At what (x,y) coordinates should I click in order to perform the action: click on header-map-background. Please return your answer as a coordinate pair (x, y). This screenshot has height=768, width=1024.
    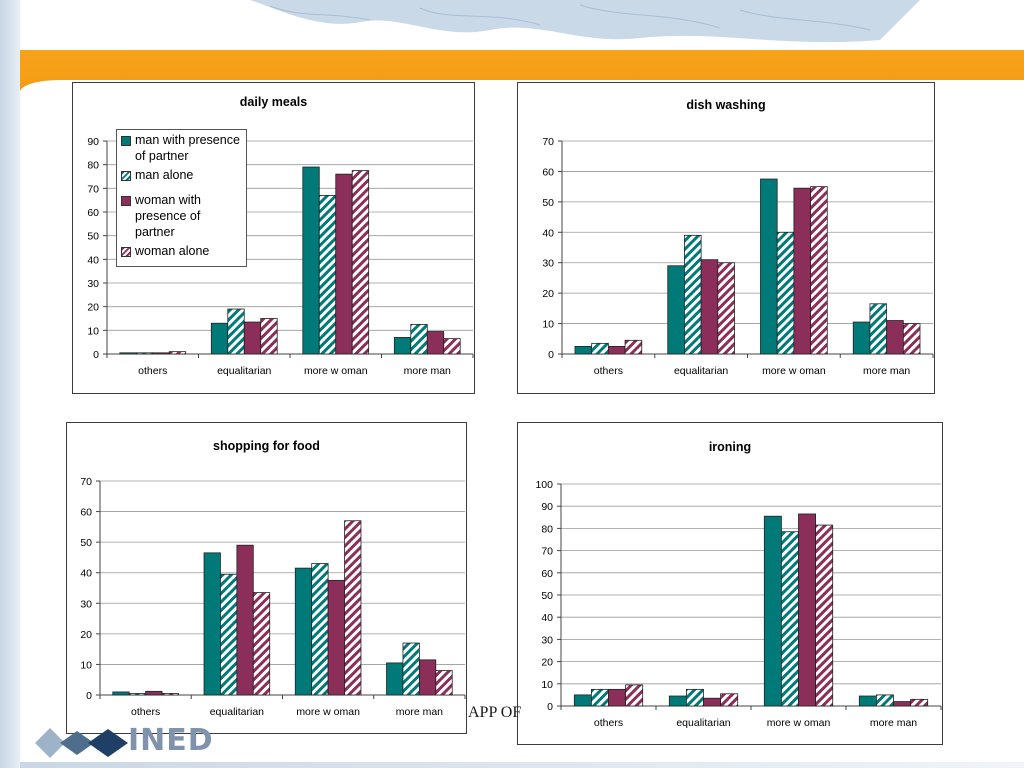
    Looking at the image, I should click on (522, 26).